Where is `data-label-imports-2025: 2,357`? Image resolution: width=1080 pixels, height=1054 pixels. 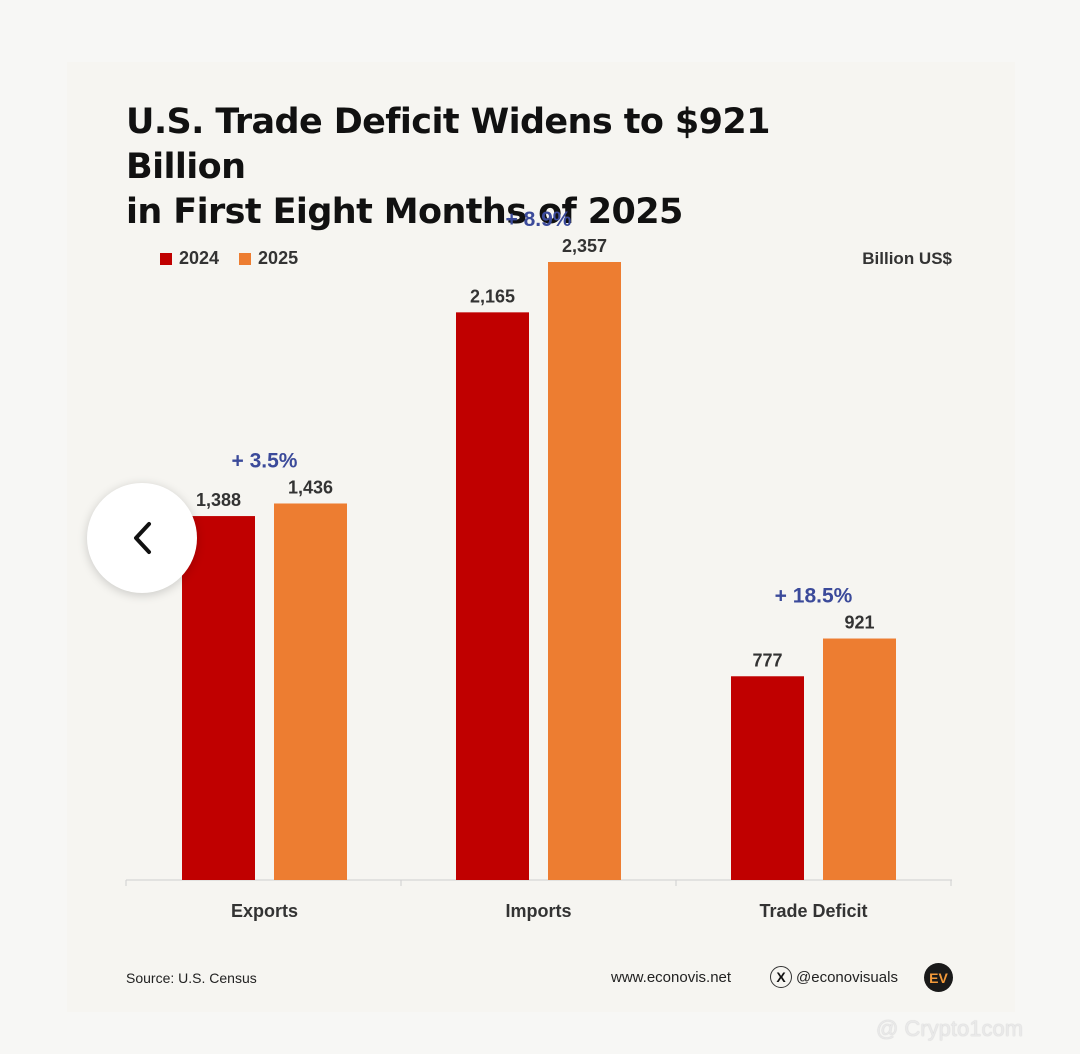 data-label-imports-2025: 2,357 is located at coordinates (584, 246).